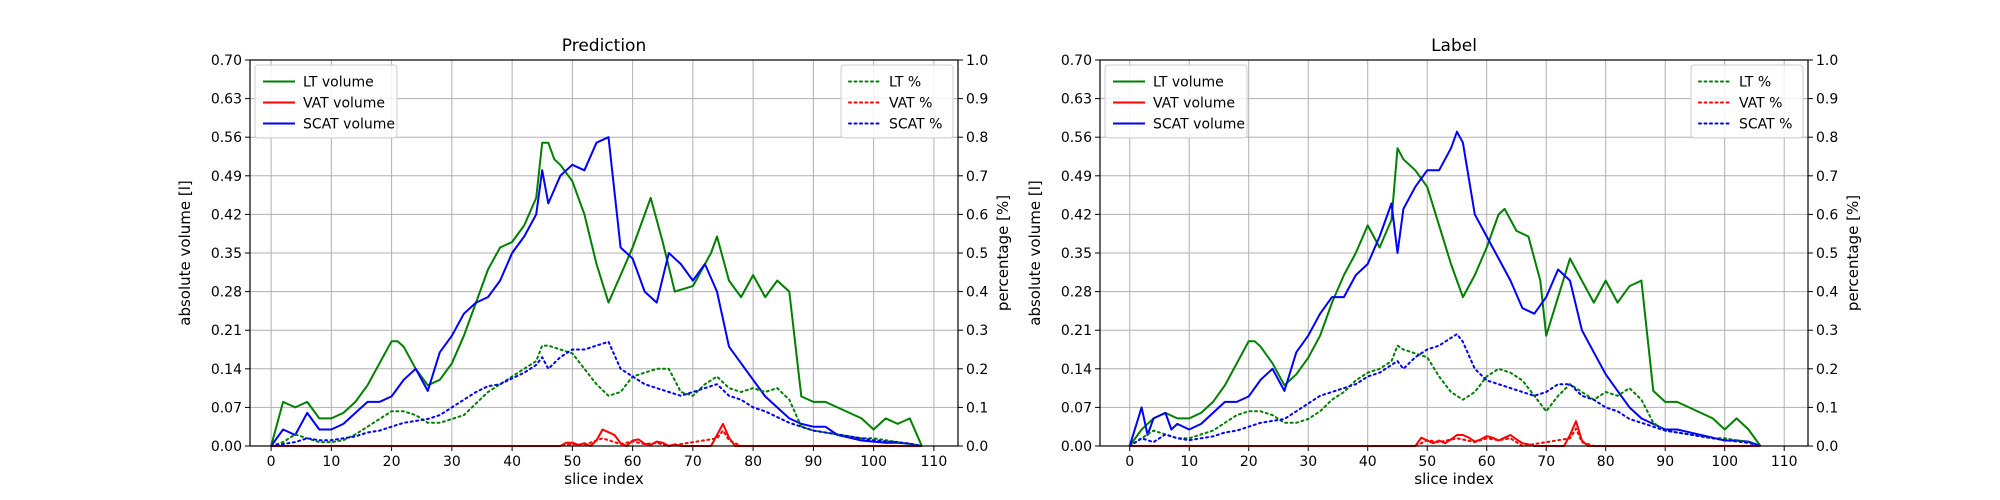 The width and height of the screenshot is (2000, 500). I want to click on y2-tick-label: 0.3, so click(1827, 331).